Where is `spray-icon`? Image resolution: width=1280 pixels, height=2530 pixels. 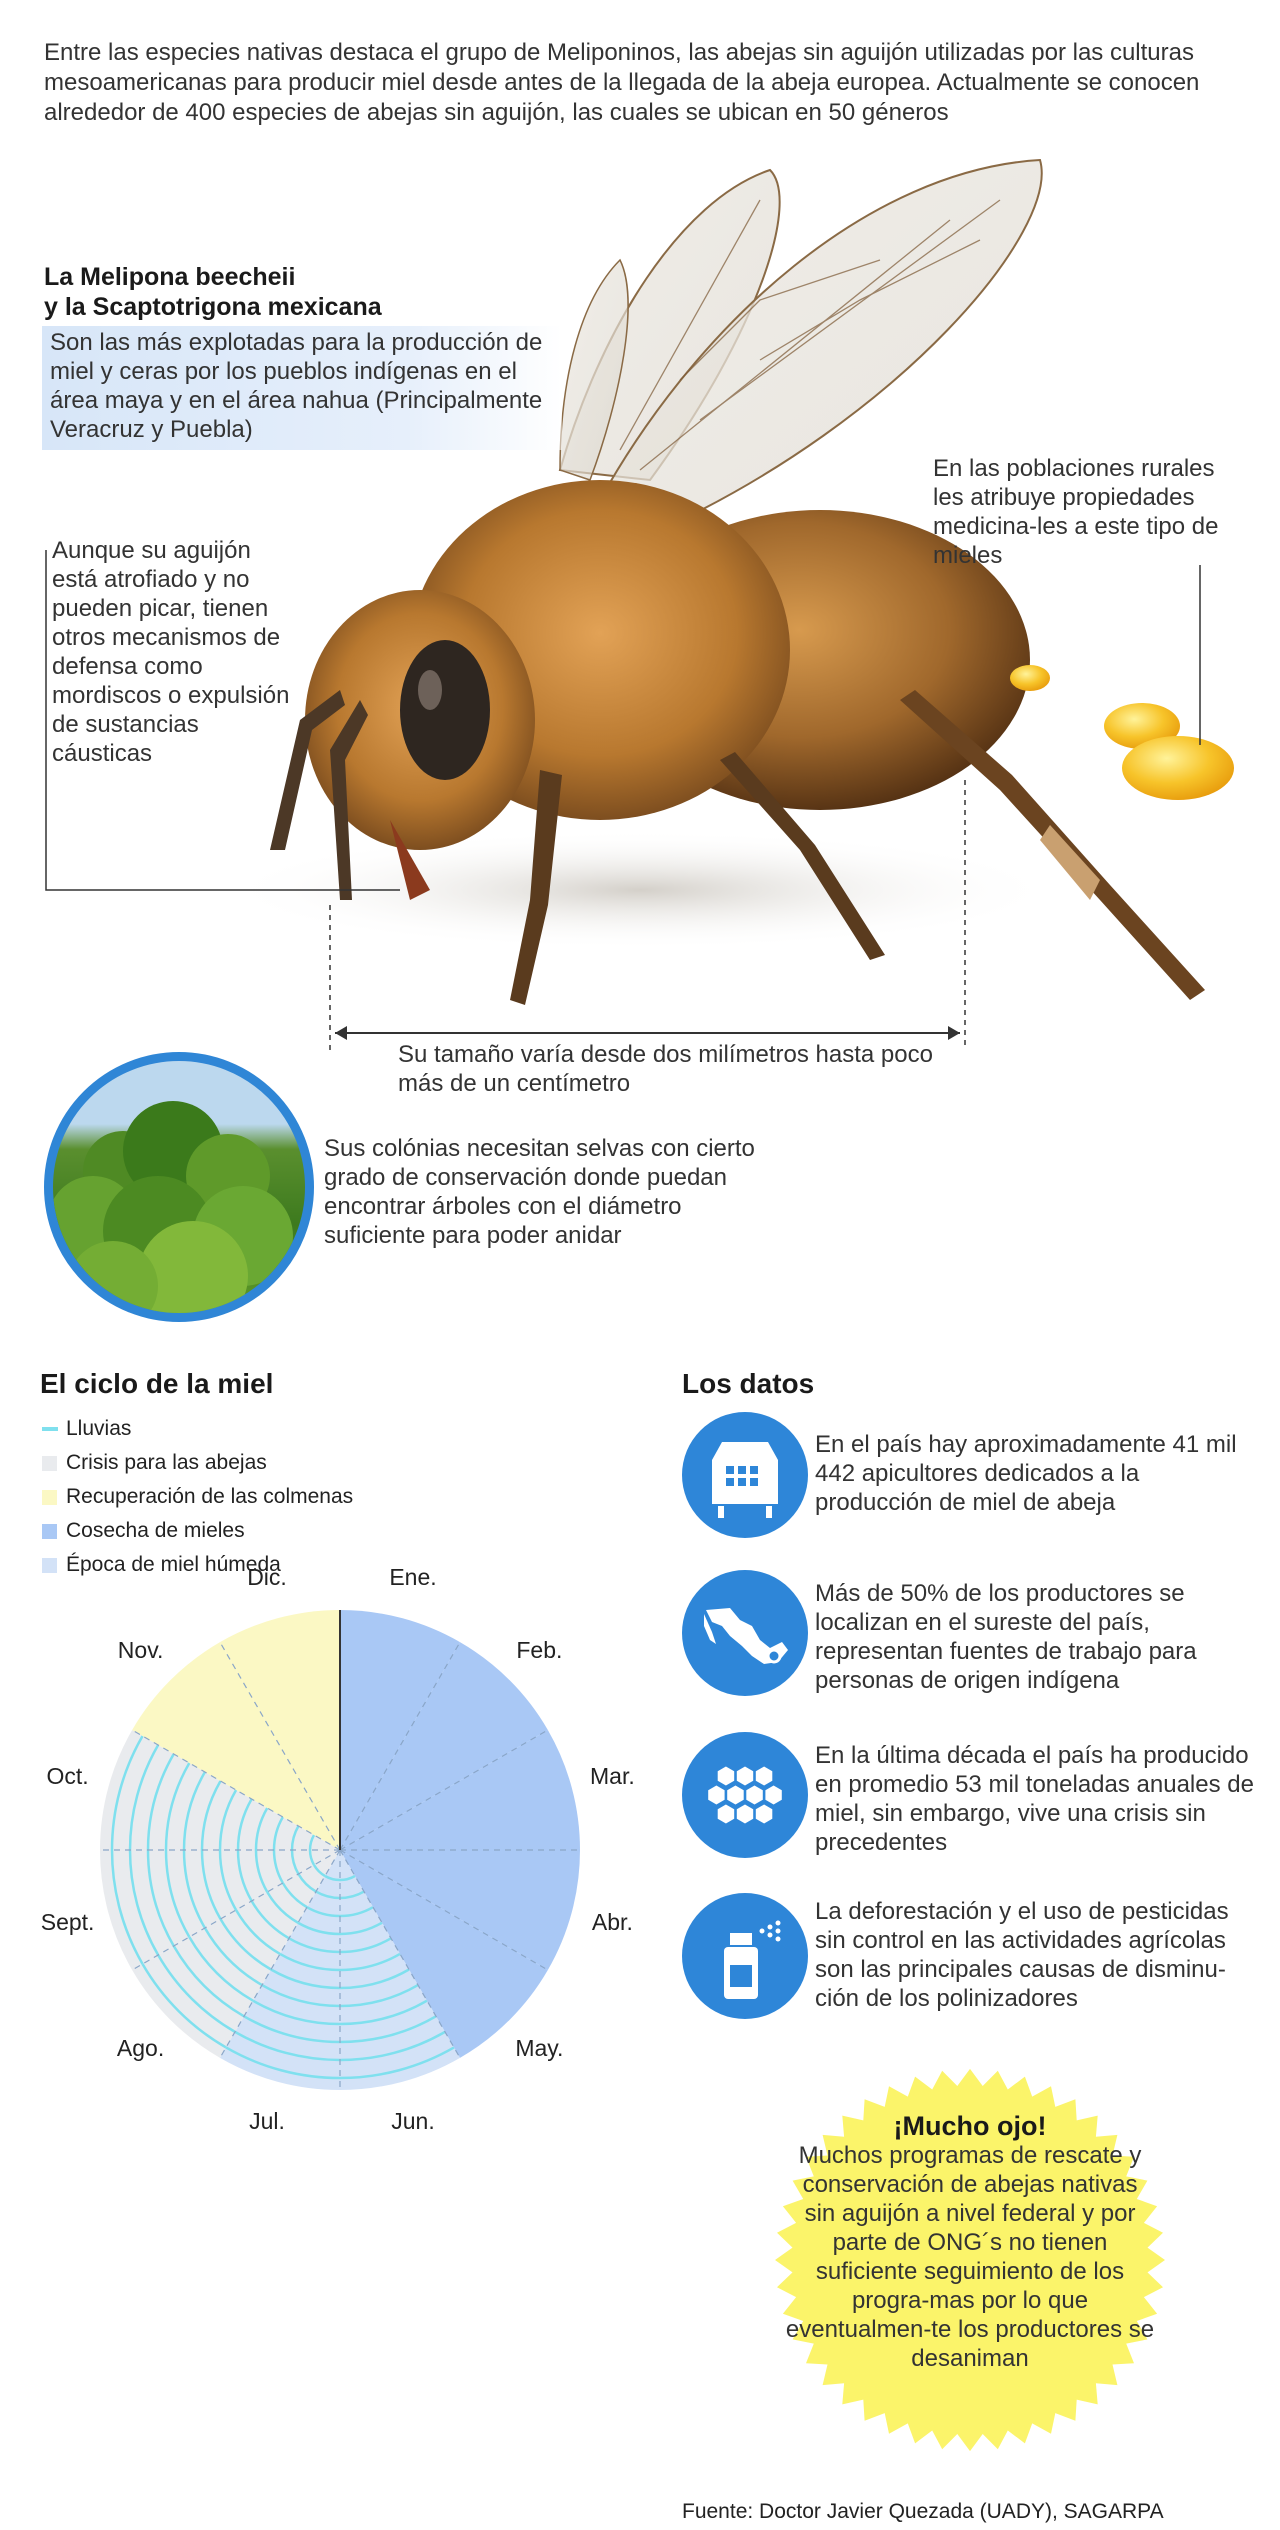 spray-icon is located at coordinates (745, 1956).